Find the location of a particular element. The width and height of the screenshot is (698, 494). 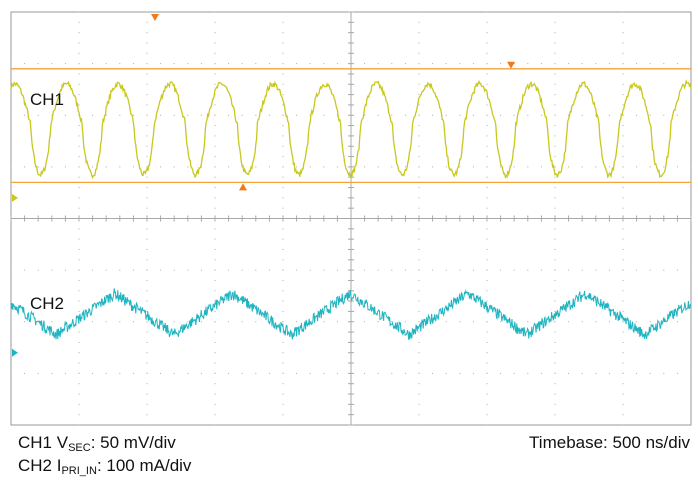

ch2-ground-marker is located at coordinates (15, 352).